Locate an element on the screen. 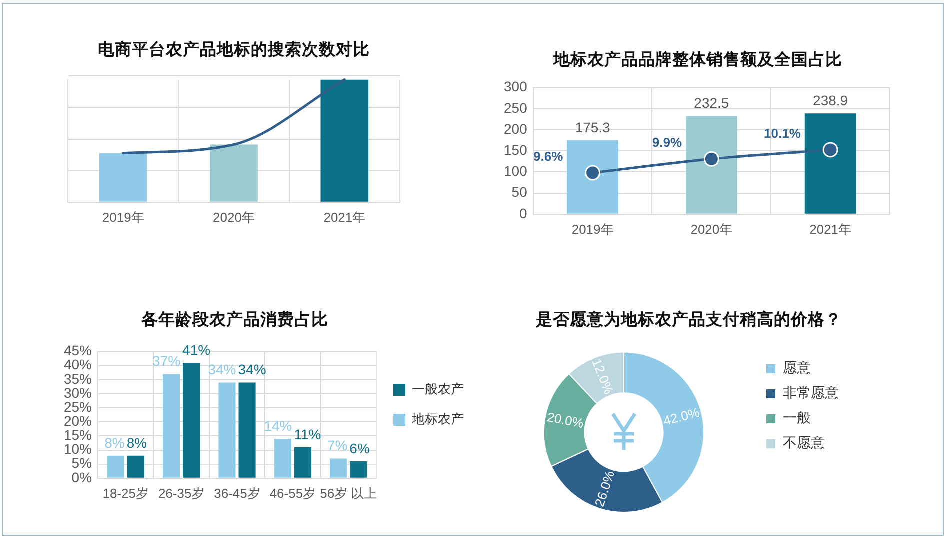 This screenshot has height=541, width=951. y-tick-label: 40% is located at coordinates (78, 364).